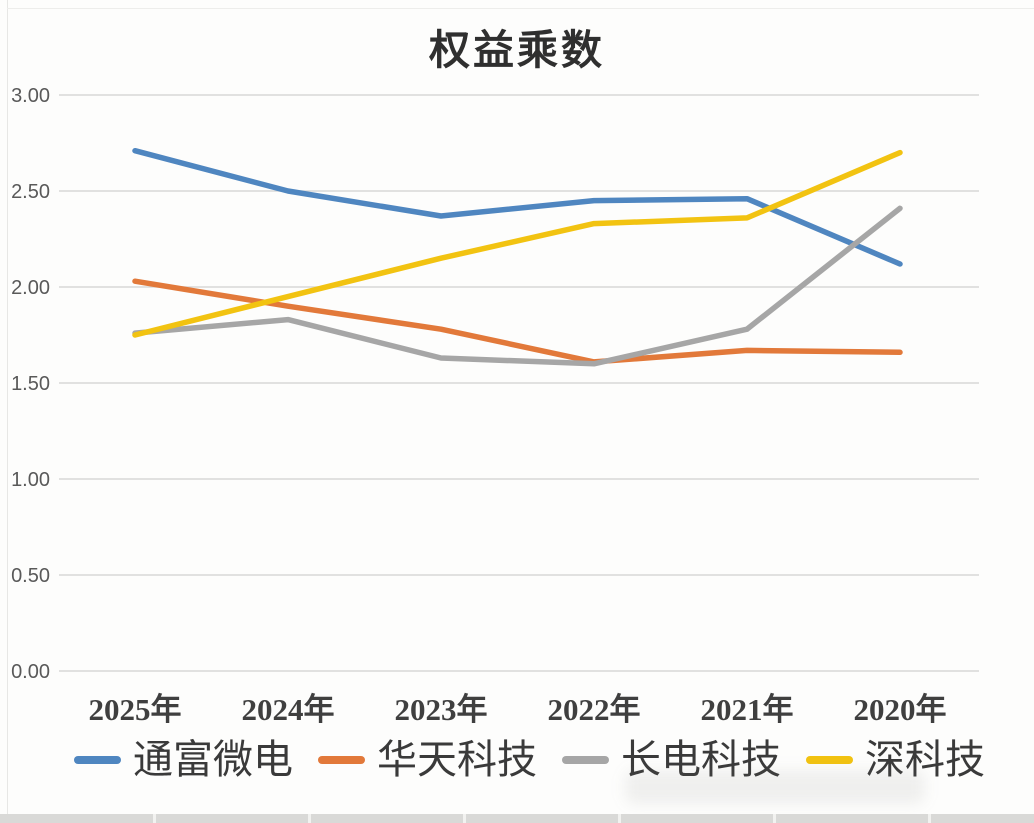 Image resolution: width=1034 pixels, height=823 pixels. I want to click on y-tick-label: 0.00, so click(30, 672).